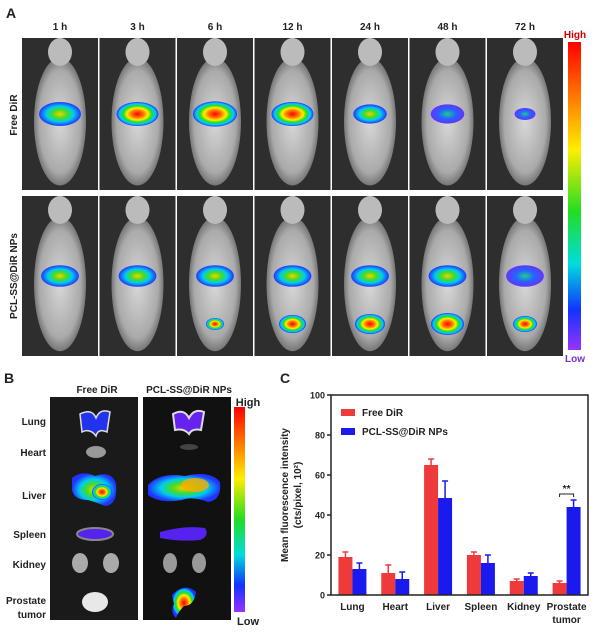 The width and height of the screenshot is (609, 635). What do you see at coordinates (285, 378) in the screenshot?
I see `panel-c-label: C` at bounding box center [285, 378].